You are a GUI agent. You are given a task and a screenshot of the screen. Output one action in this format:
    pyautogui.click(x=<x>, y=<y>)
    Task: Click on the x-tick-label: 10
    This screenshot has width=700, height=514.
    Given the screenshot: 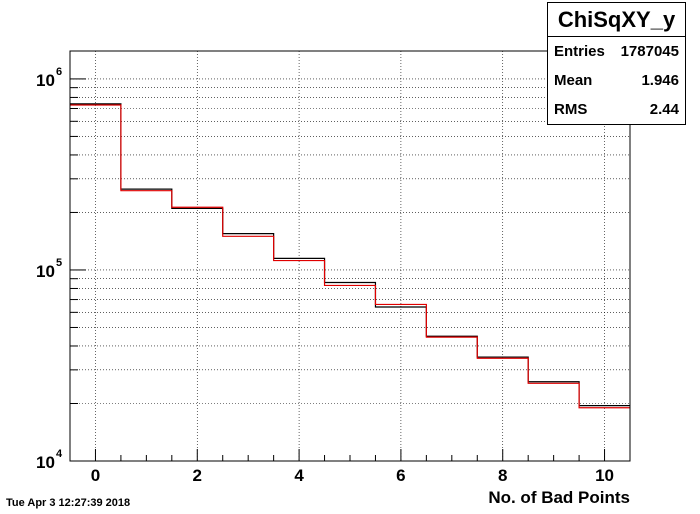 What is the action you would take?
    pyautogui.click(x=604, y=475)
    